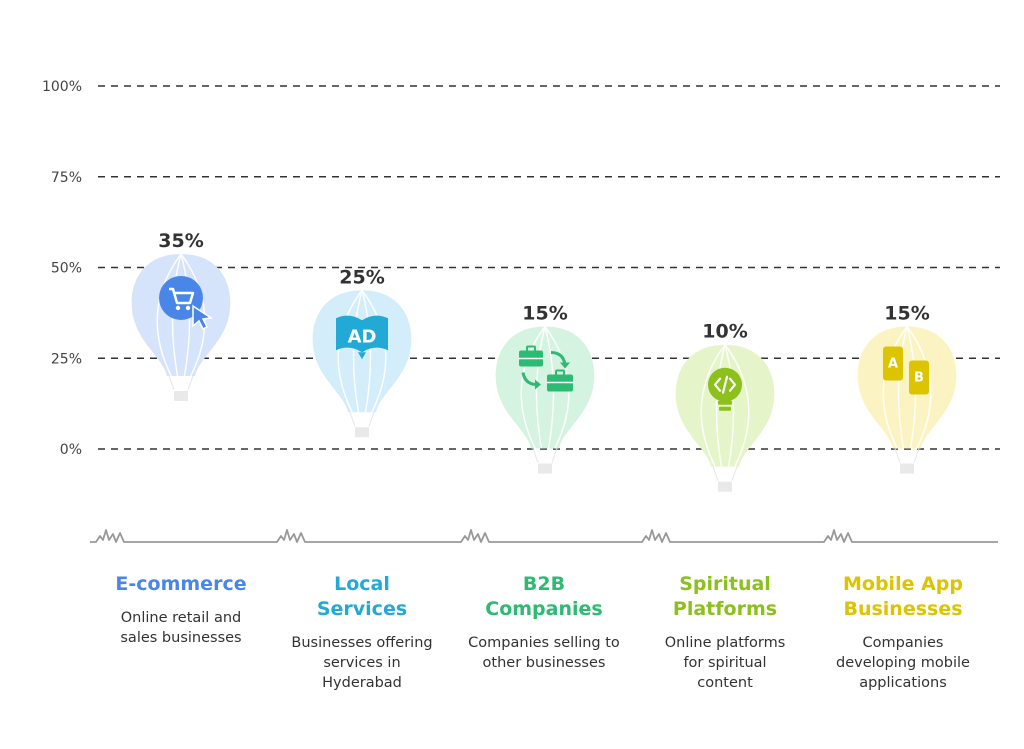 The height and width of the screenshot is (749, 1024). I want to click on briefcase-exchange-icon, so click(546, 368).